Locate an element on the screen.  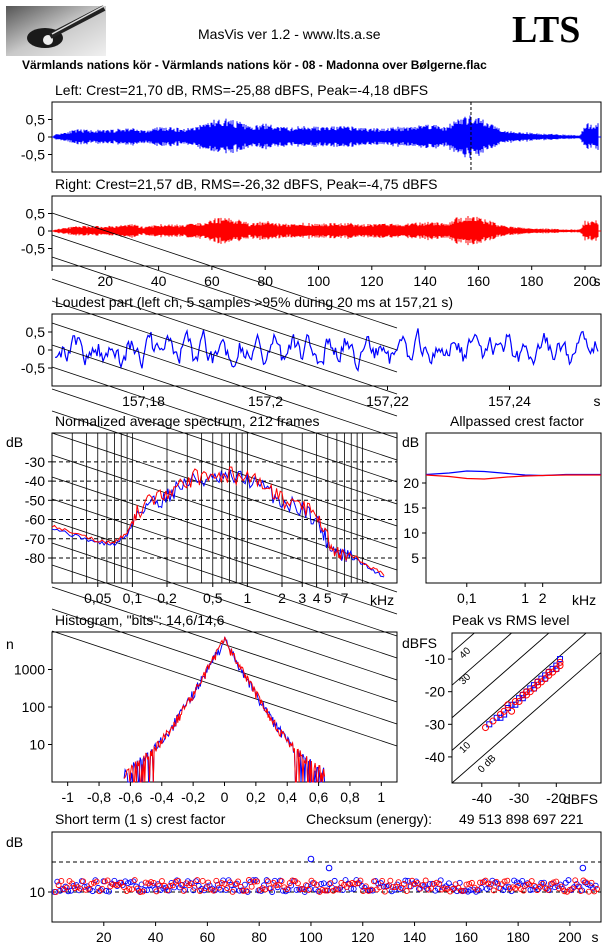
spectrum-series-blue is located at coordinates (218, 523).